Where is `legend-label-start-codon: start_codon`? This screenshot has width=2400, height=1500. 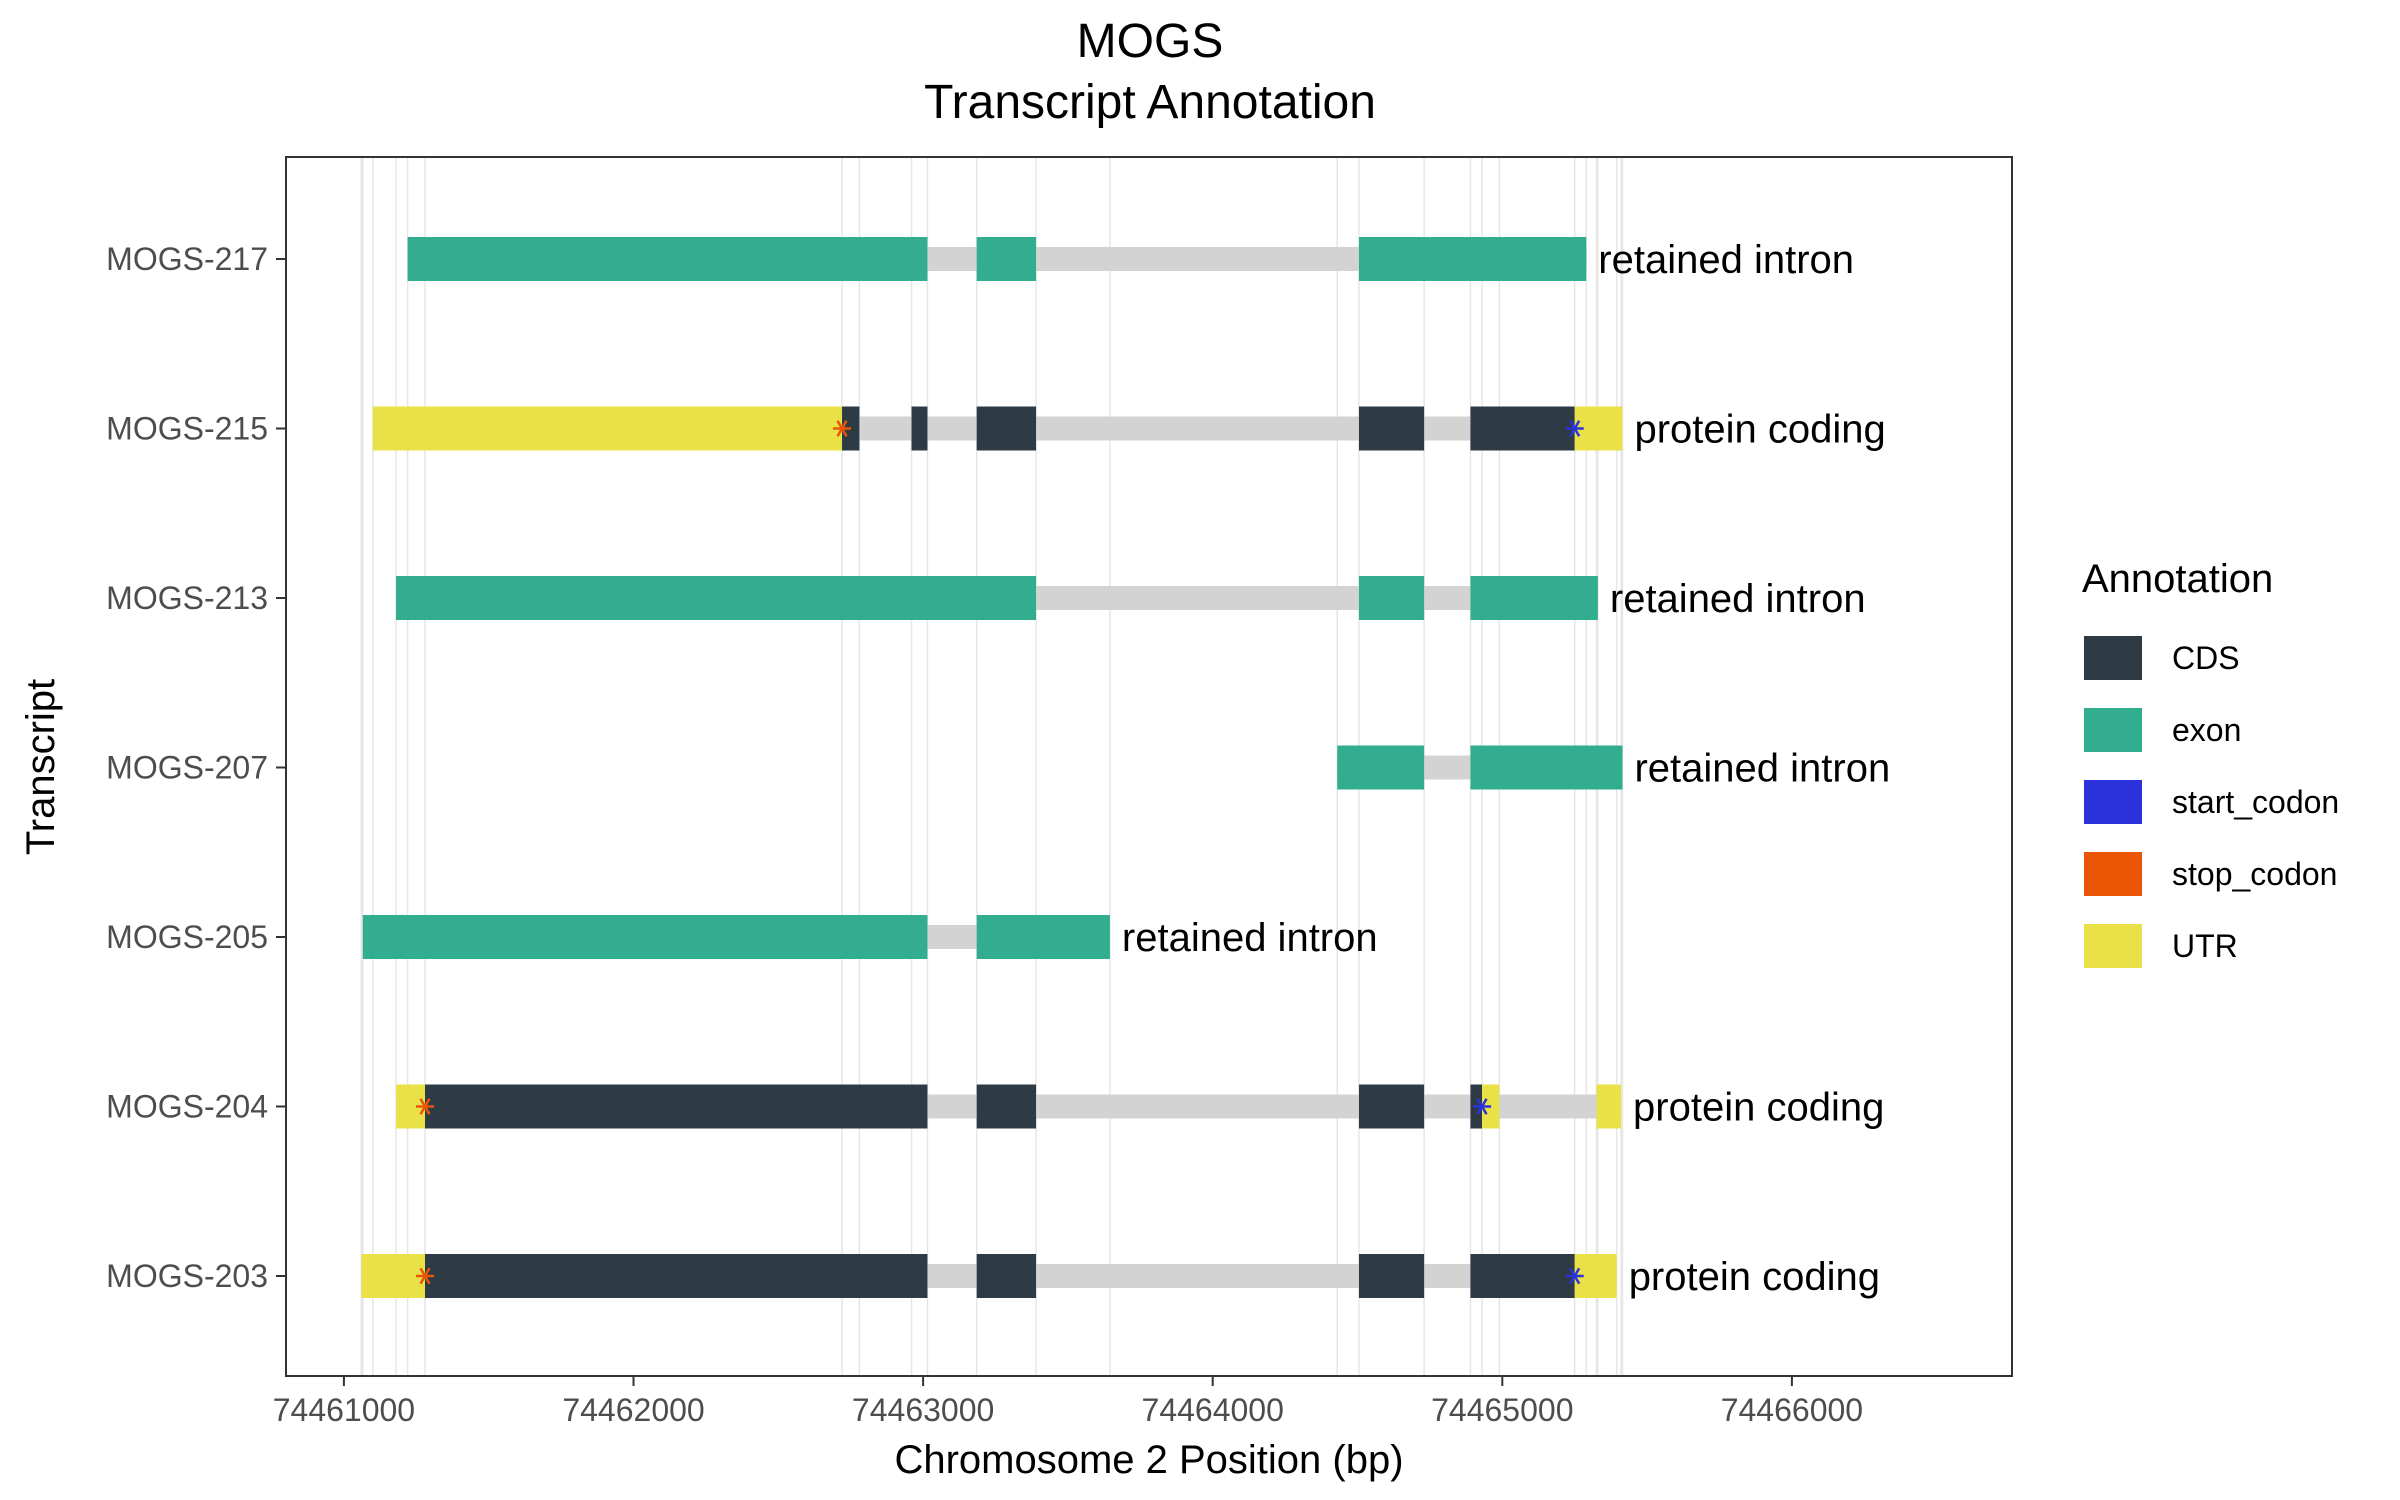
legend-label-start-codon: start_codon is located at coordinates (2255, 802).